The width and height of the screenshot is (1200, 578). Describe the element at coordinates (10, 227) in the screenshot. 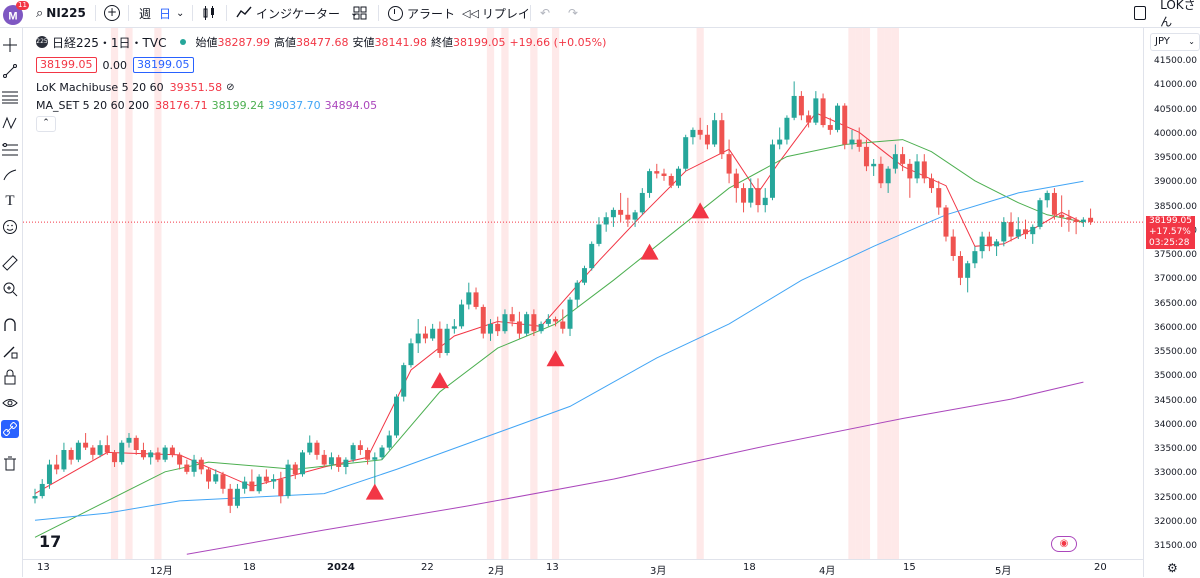

I see `emoji-icon` at that location.